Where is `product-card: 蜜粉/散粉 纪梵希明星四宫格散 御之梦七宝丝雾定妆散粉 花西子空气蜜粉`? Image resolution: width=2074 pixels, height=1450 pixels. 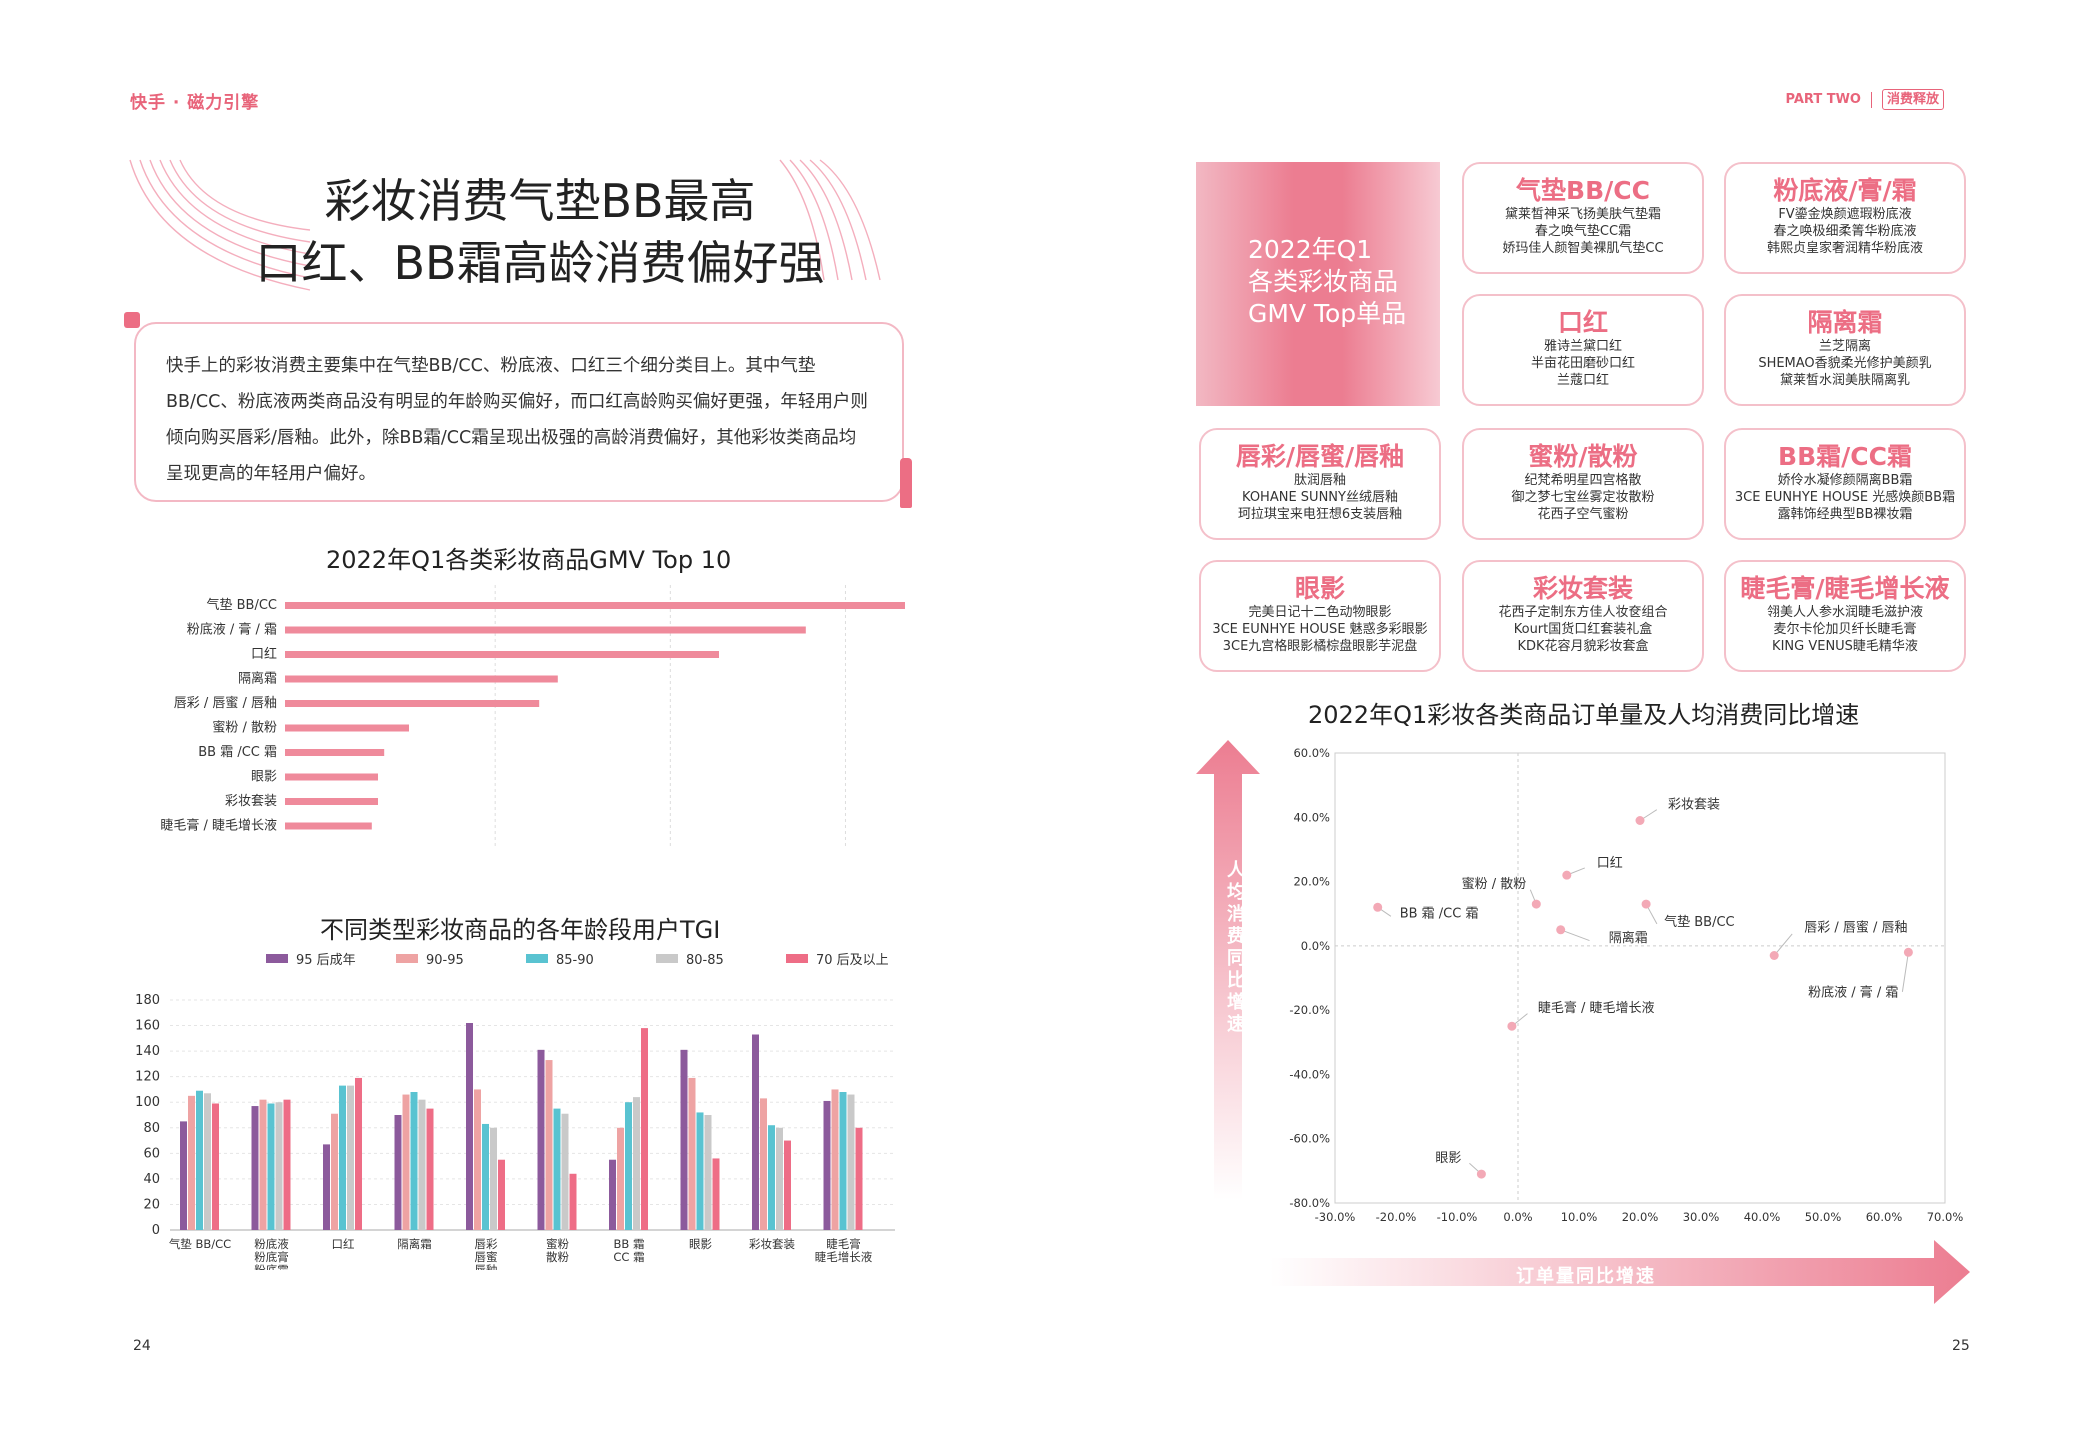
product-card: 蜜粉/散粉 纪梵希明星四宫格散 御之梦七宝丝雾定妆散粉 花西子空气蜜粉 is located at coordinates (1583, 484).